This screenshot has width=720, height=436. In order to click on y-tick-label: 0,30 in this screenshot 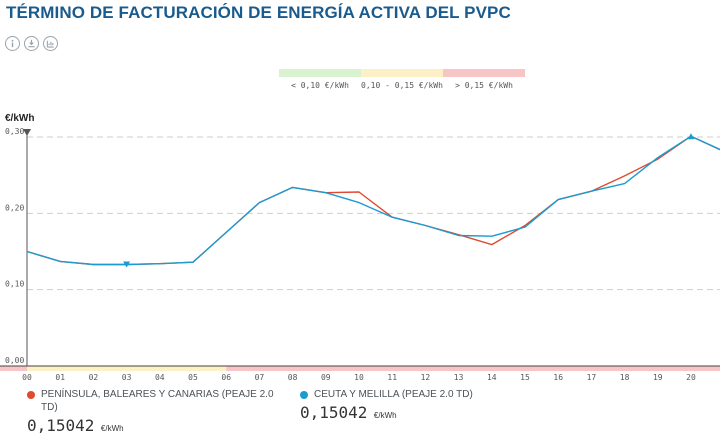, I will do `click(14, 131)`.